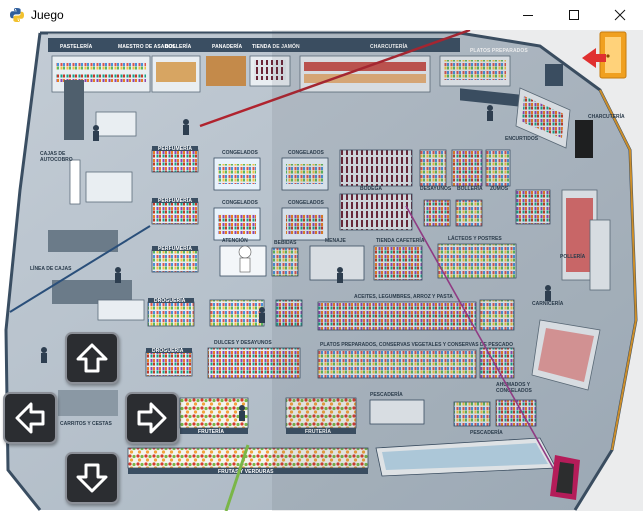 Image resolution: width=643 pixels, height=511 pixels. I want to click on svg-text: POLLERÍA, so click(573, 256).